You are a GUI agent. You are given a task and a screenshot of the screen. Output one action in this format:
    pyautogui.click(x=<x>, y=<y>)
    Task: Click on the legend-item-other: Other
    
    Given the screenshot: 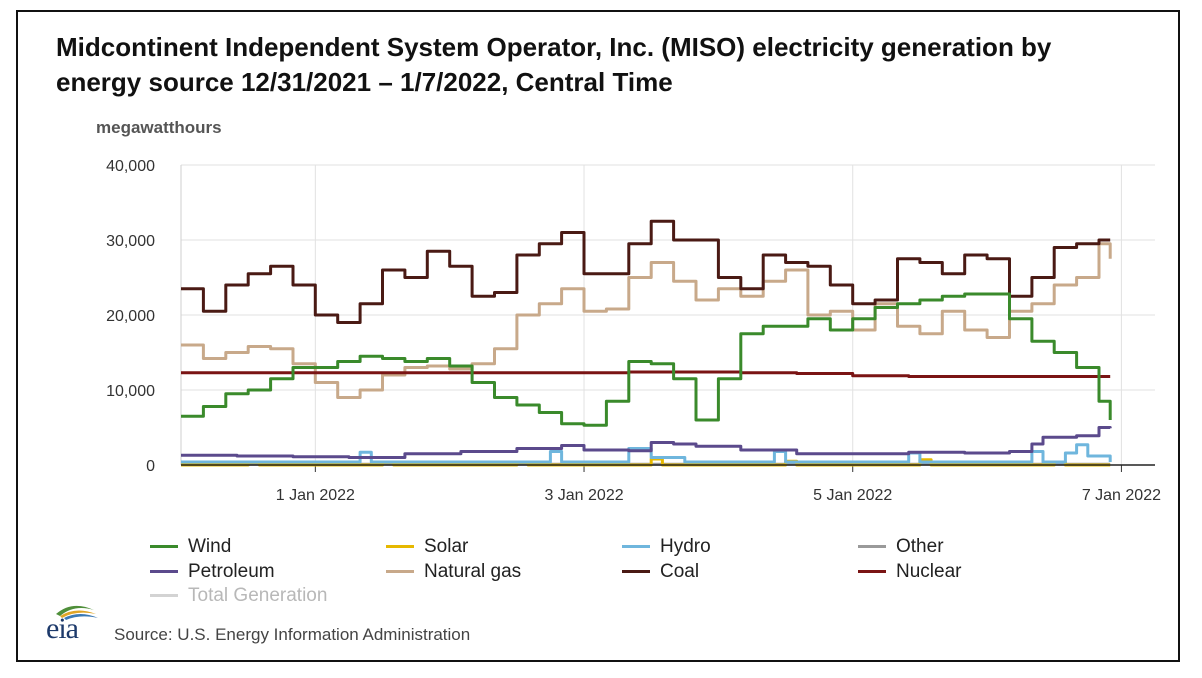 What is the action you would take?
    pyautogui.click(x=901, y=547)
    